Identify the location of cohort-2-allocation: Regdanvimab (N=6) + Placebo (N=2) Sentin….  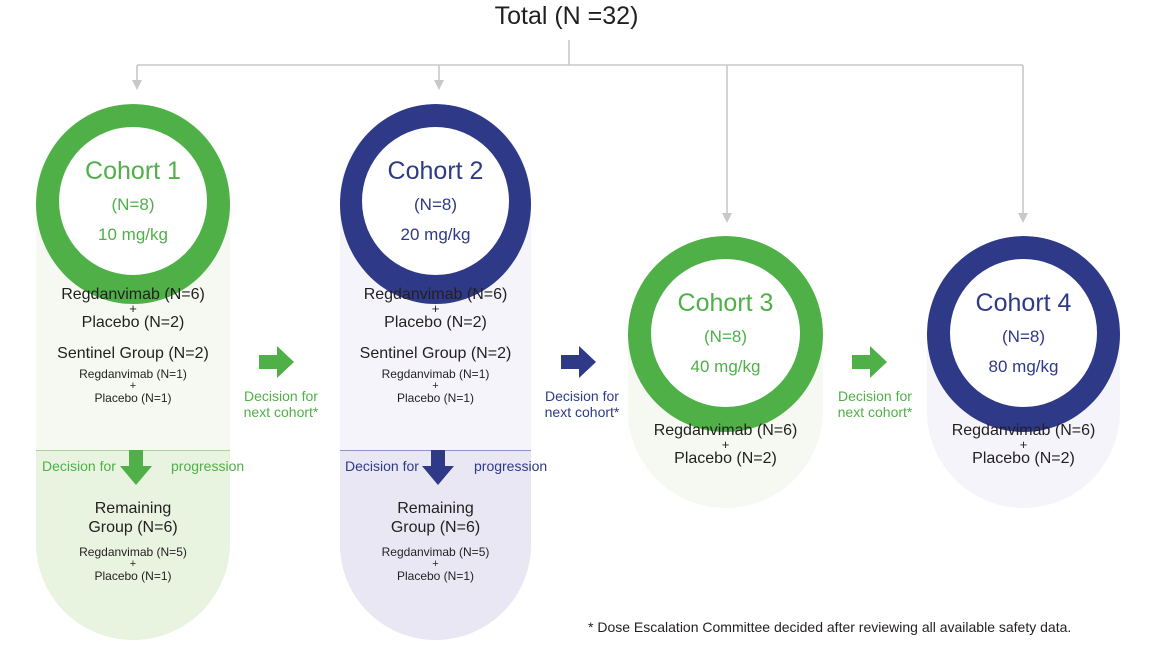
(435, 345).